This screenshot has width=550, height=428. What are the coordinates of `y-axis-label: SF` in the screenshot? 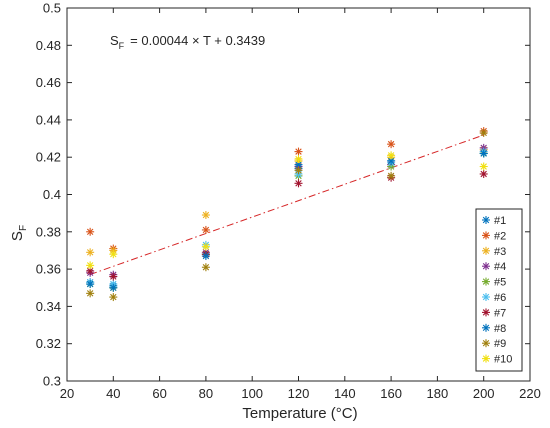 It's located at (19, 233).